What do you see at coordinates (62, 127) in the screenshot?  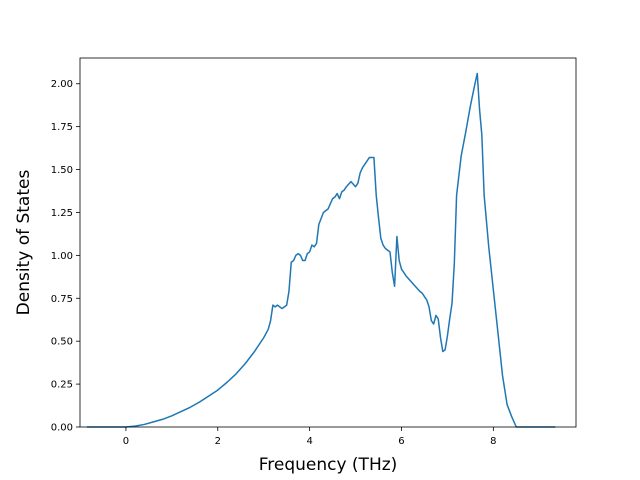 I see `y-tick-label: 1.75` at bounding box center [62, 127].